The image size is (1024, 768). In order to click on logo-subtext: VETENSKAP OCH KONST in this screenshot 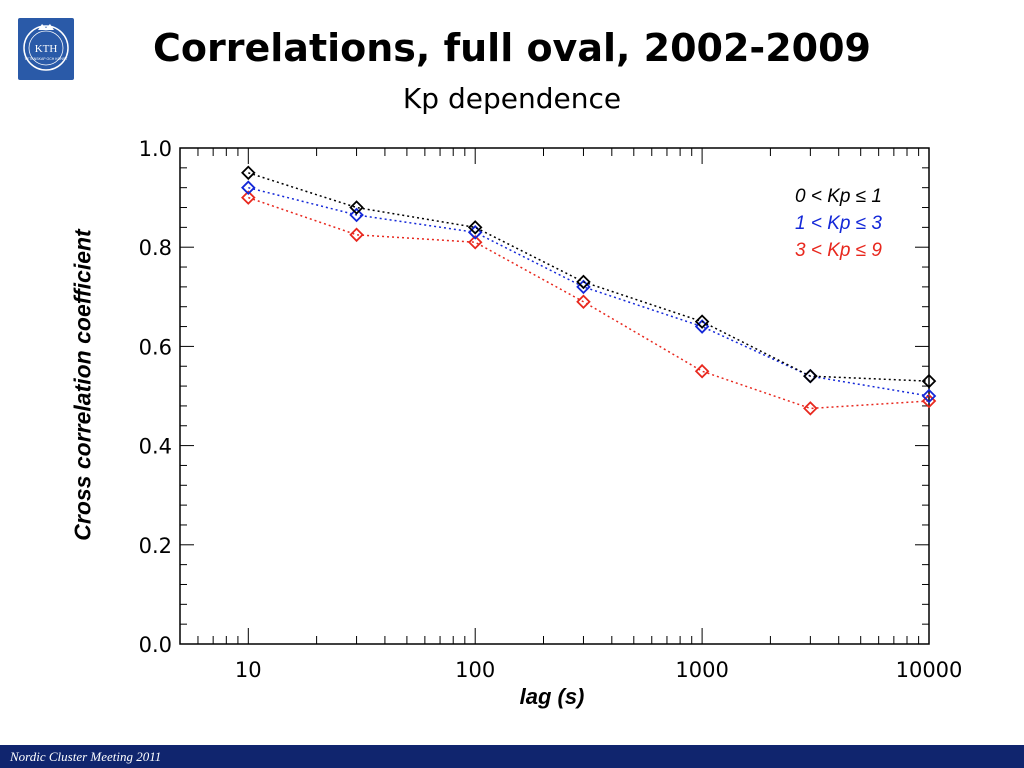, I will do `click(47, 59)`.